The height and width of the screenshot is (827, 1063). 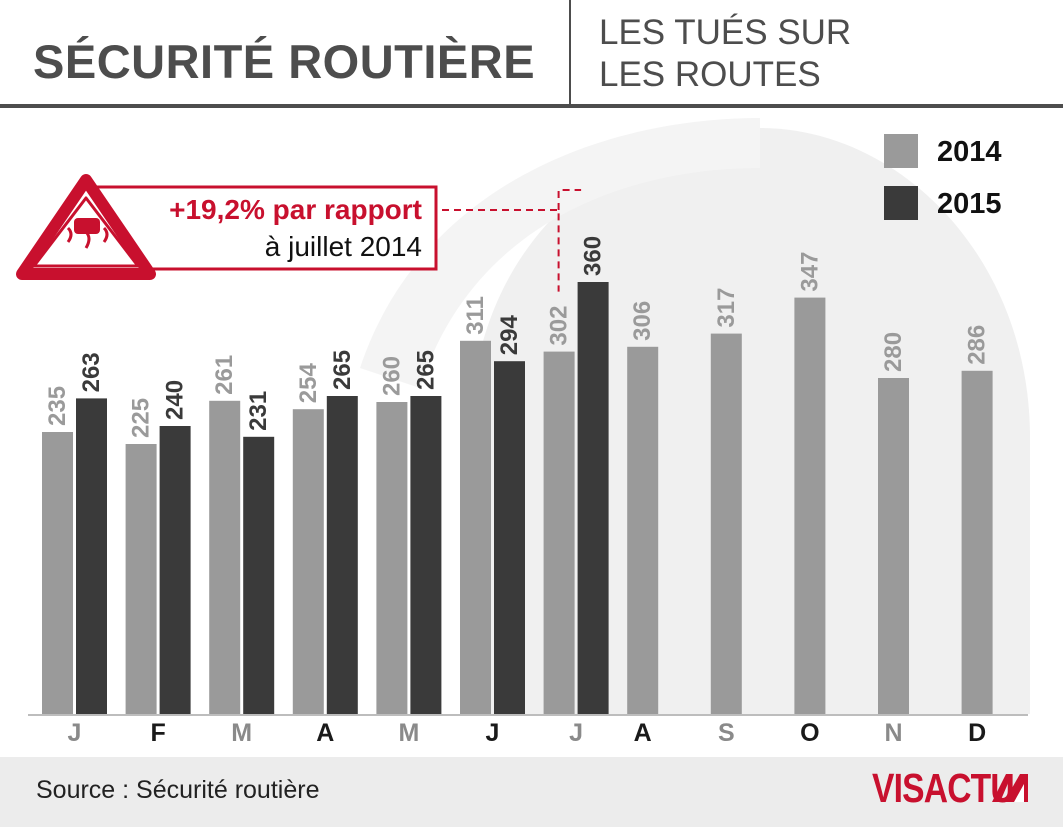 I want to click on subtitle-line-1: LES TUÉS SUR, so click(x=725, y=32).